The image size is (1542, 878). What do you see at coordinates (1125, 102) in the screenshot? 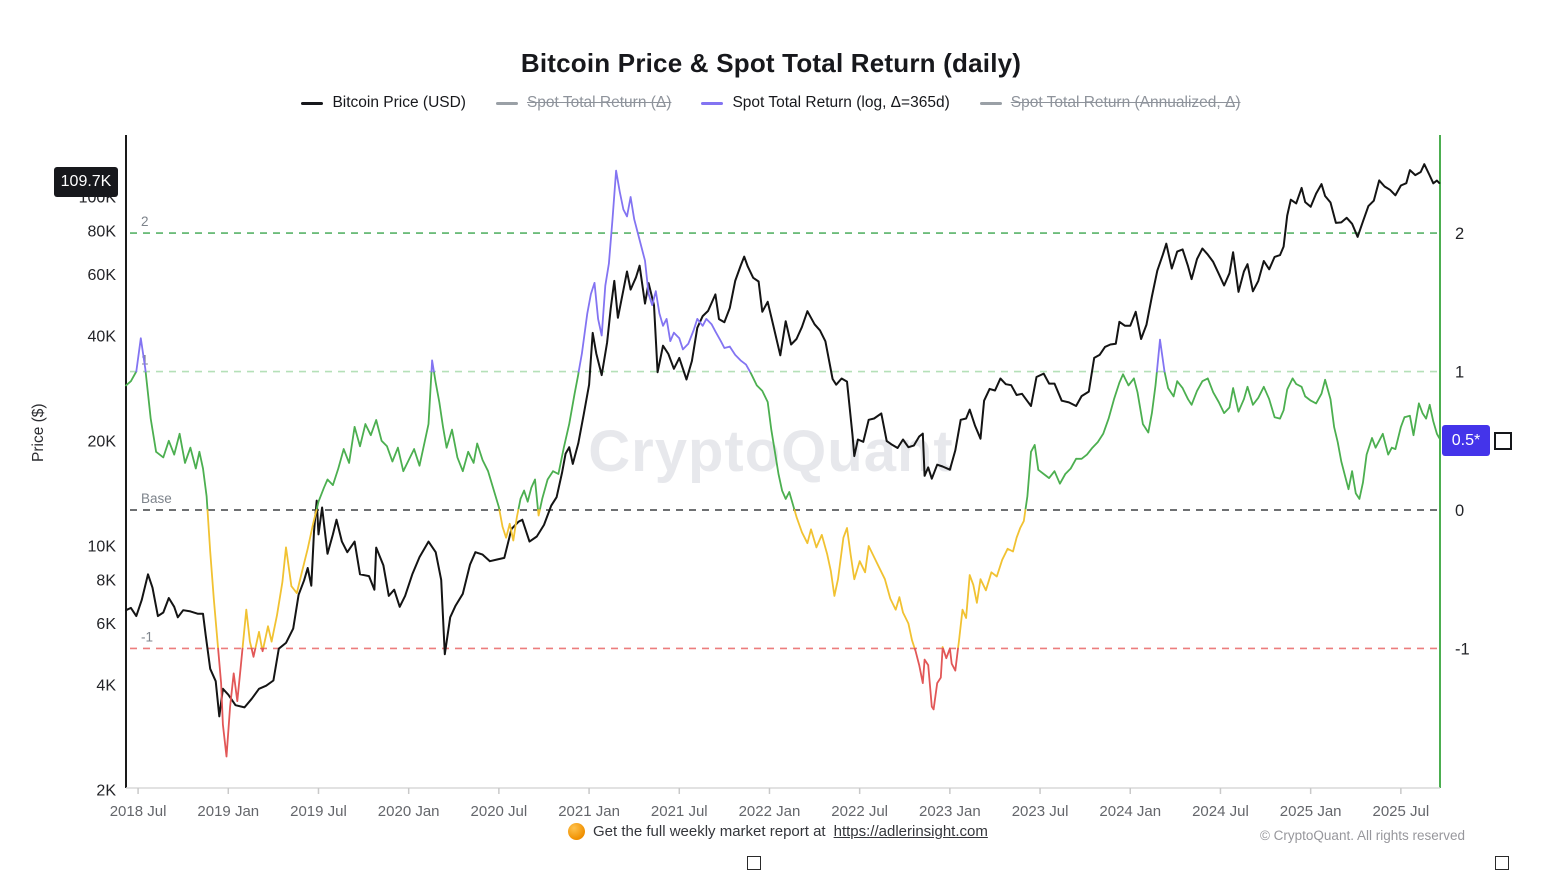
I see `legend-label: Spot Total Return (Annualized, Δ)` at bounding box center [1125, 102].